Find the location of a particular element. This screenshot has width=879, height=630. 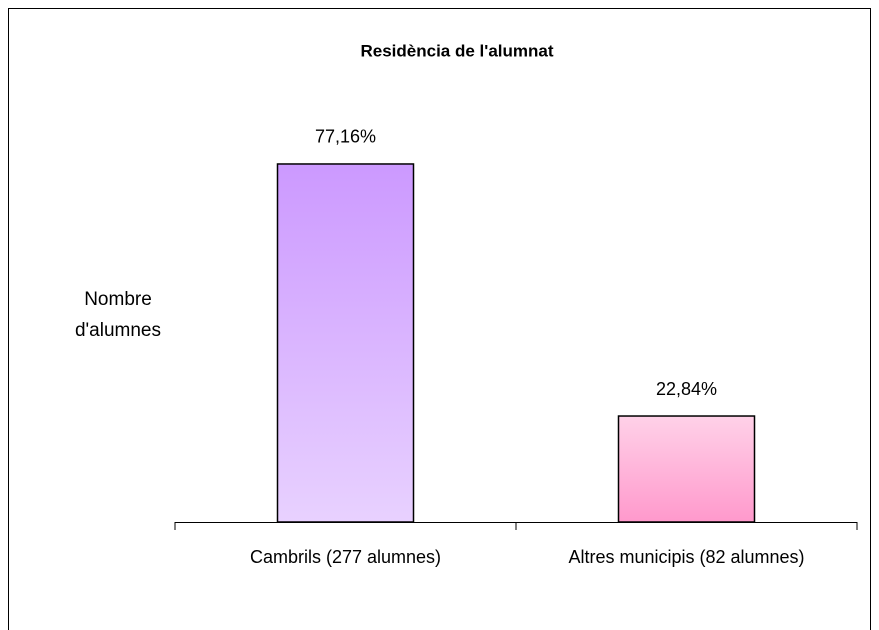

y-axis-title: Nombre d'alumnes is located at coordinates (117, 315).